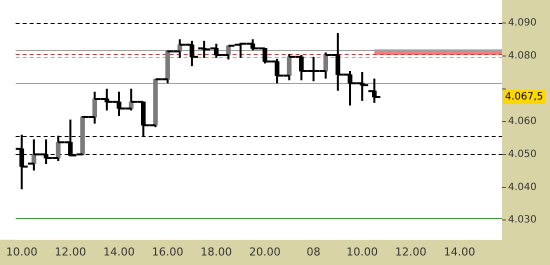  Describe the element at coordinates (522, 23) in the screenshot. I see `y-tick-label: 4.090` at that location.